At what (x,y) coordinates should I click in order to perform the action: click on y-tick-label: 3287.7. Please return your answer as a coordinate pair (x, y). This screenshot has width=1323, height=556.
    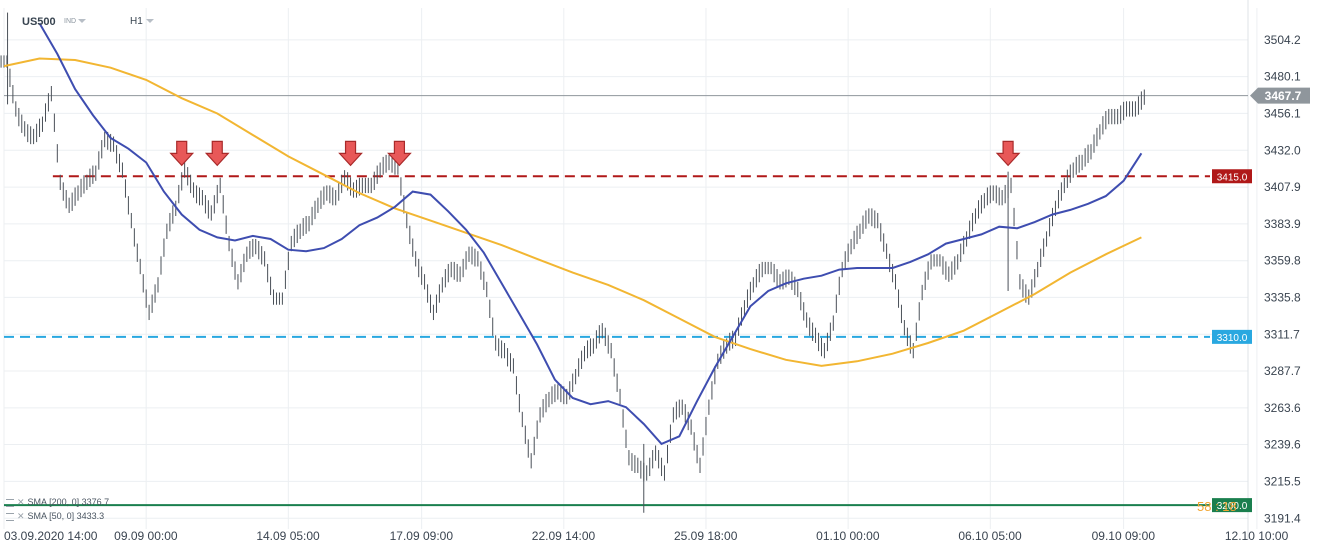
    Looking at the image, I should click on (1282, 371).